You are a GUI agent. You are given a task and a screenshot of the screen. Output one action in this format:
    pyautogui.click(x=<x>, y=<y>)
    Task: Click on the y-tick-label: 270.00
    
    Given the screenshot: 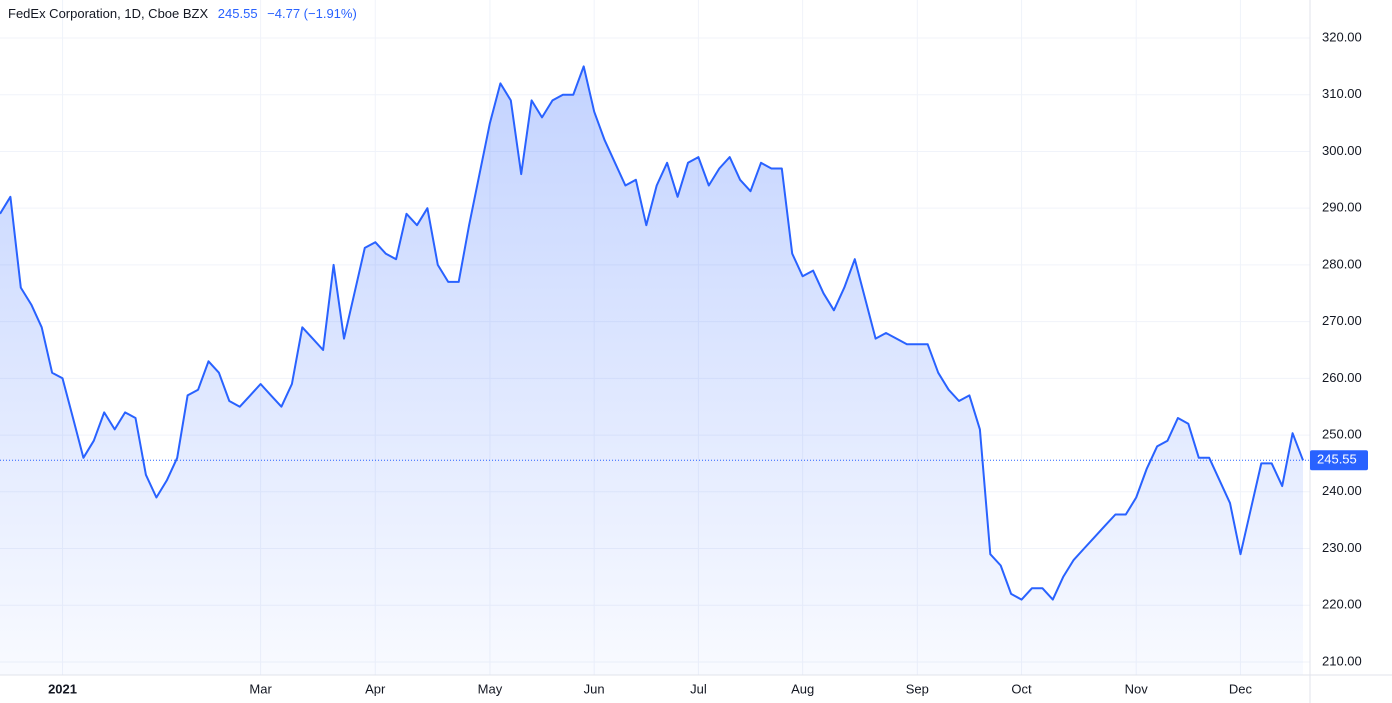 What is the action you would take?
    pyautogui.click(x=1342, y=320)
    